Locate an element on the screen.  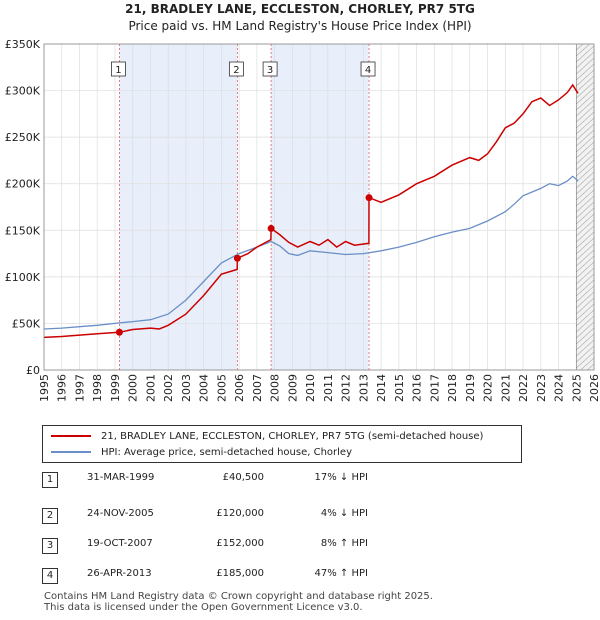
sale-hpi-diff: 17% ↓ HPI is located at coordinates (341, 477).